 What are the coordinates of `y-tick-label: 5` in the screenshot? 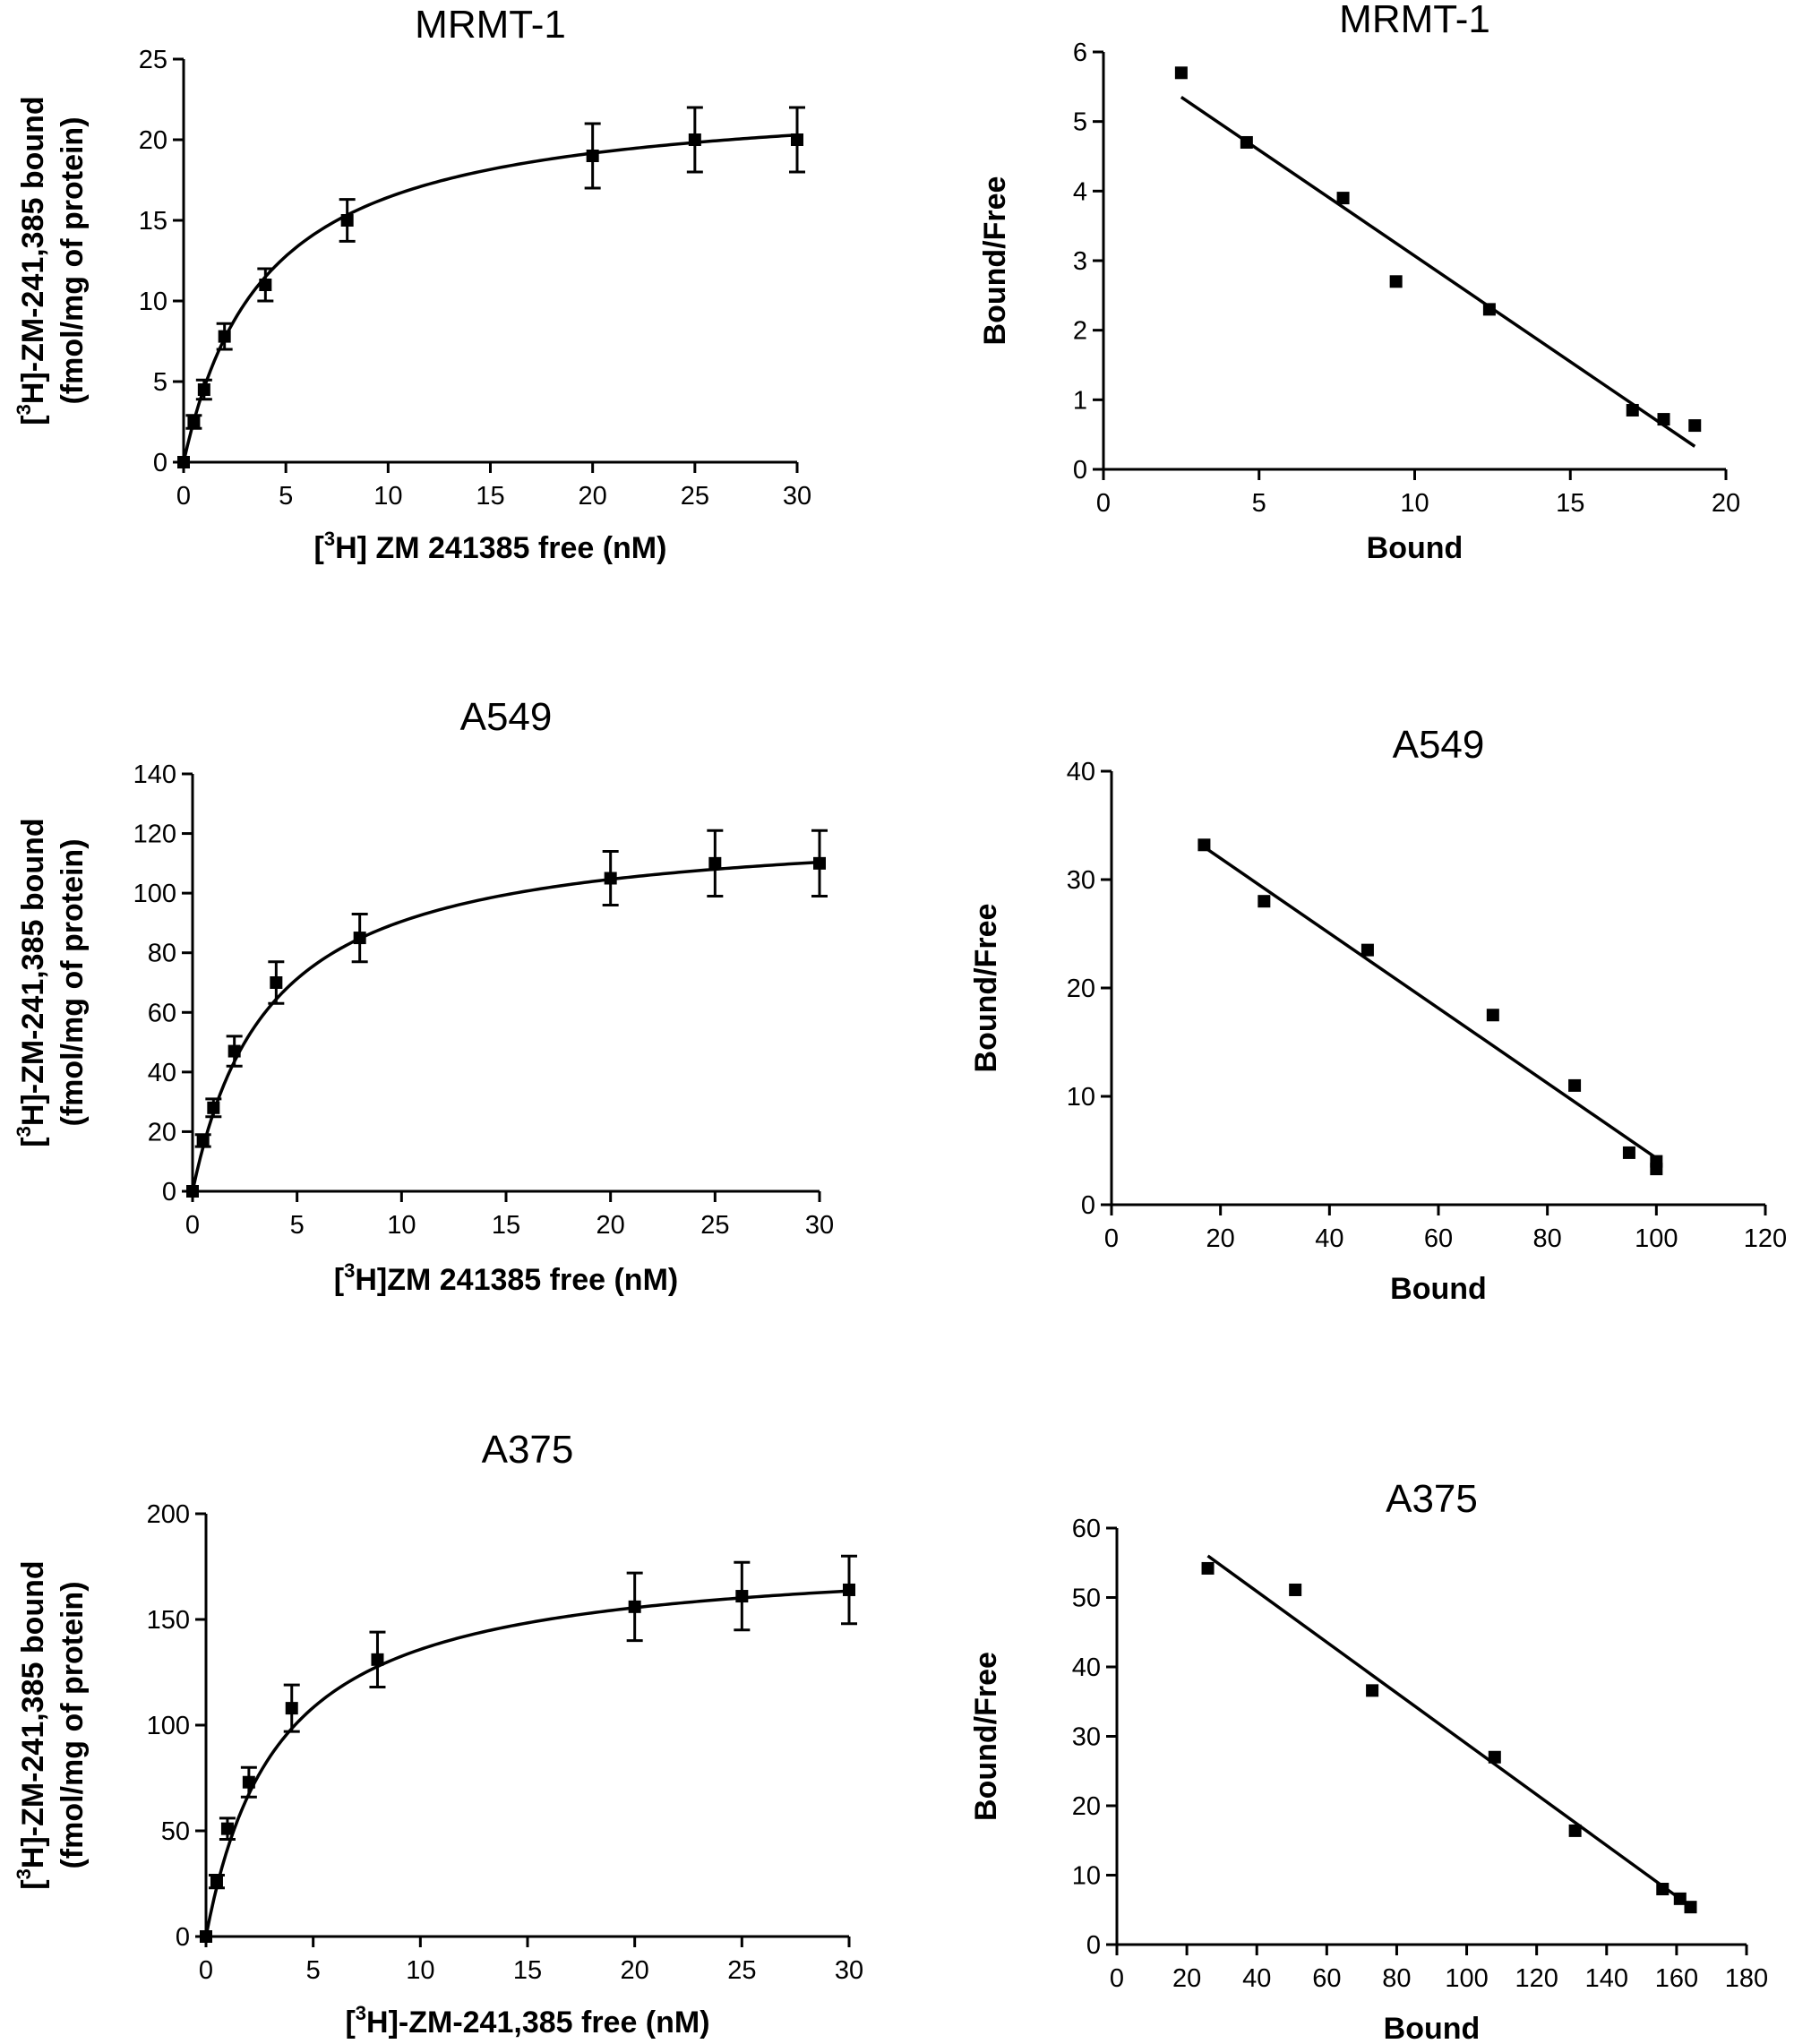 It's located at (1080, 122).